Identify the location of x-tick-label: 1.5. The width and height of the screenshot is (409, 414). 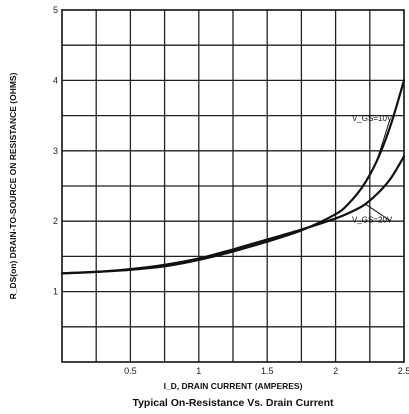
(267, 371).